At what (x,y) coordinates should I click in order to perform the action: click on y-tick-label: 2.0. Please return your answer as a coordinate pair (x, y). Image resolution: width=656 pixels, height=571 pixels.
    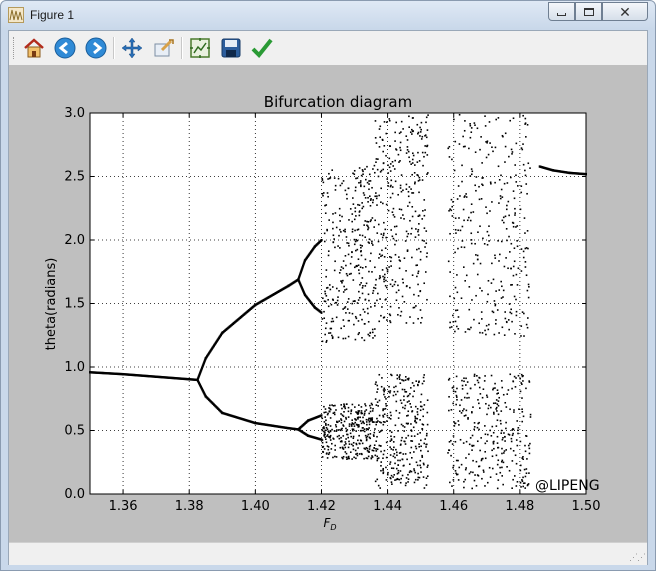
    Looking at the image, I should click on (74, 240).